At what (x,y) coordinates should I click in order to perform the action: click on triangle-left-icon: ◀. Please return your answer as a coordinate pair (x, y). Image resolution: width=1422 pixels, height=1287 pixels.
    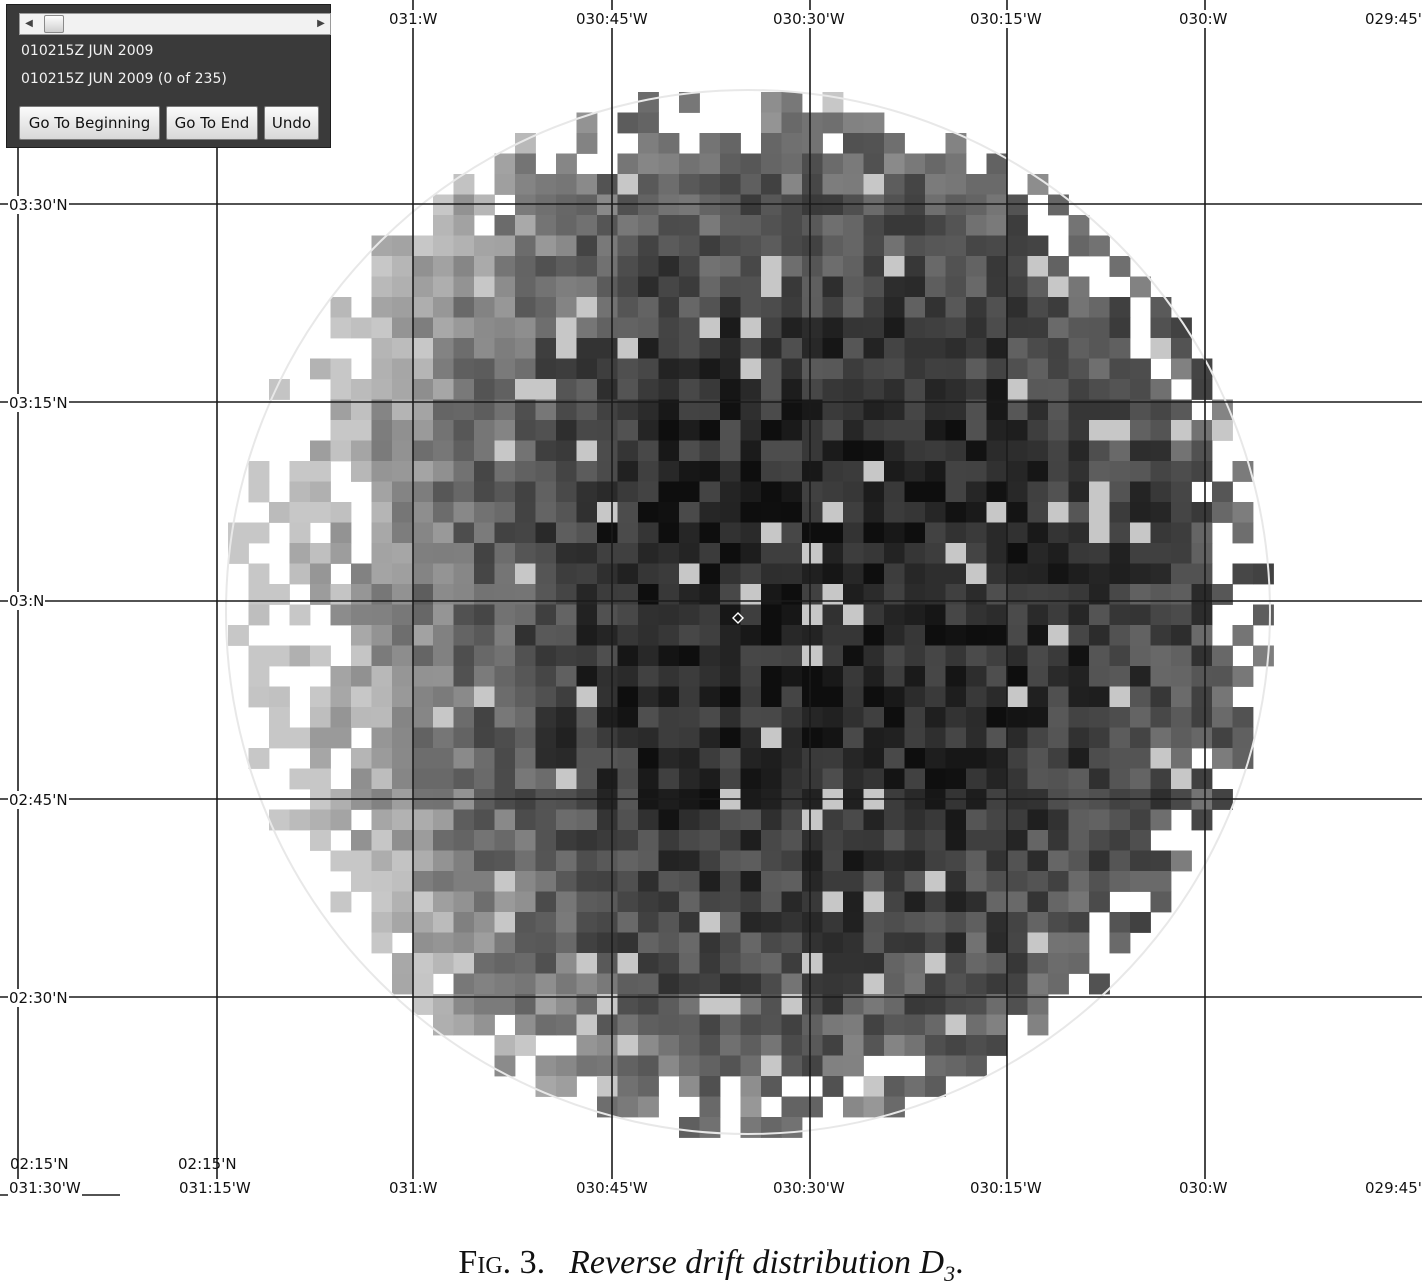
    Looking at the image, I should click on (29, 23).